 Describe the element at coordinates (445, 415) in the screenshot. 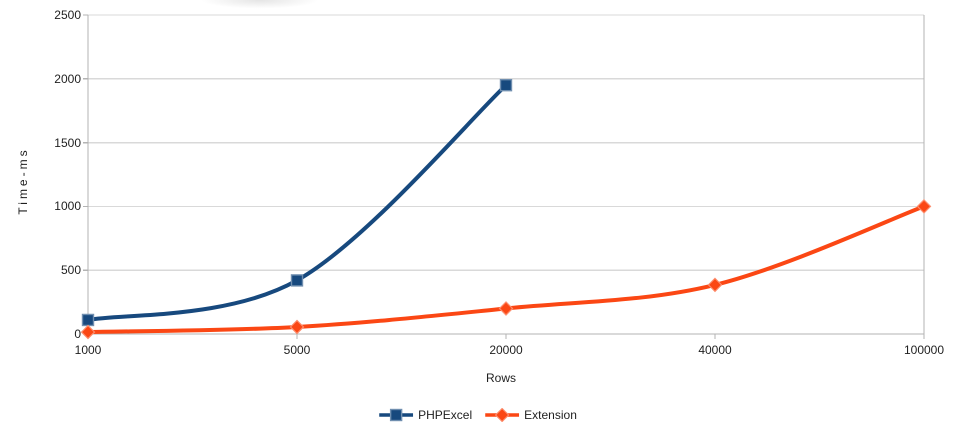

I see `legend-label: PHPExcel` at that location.